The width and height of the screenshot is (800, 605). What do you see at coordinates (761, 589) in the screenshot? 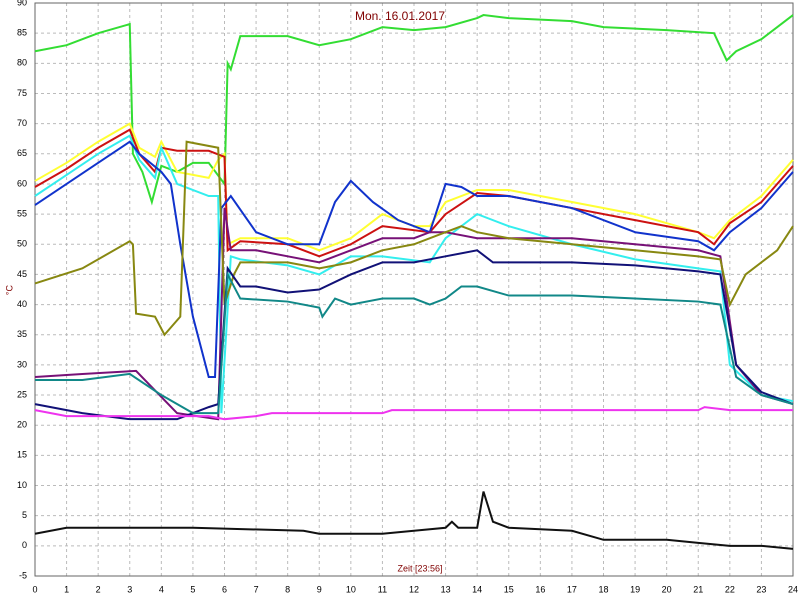
I see `x-tick-label: 23` at bounding box center [761, 589].